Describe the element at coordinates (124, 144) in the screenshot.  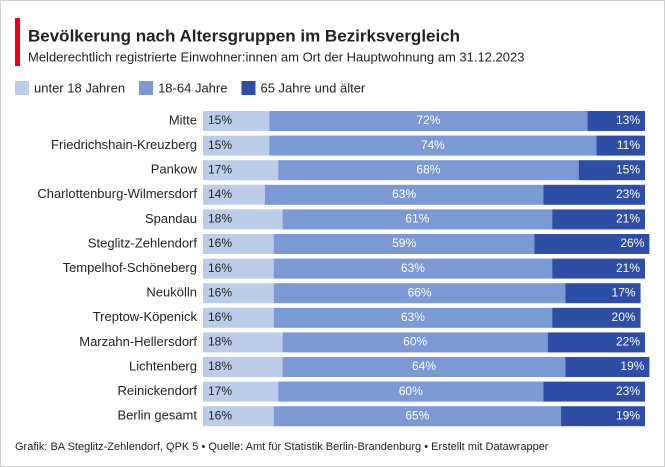
I see `y-tick-label: Friedrichshain-Kreuzberg` at that location.